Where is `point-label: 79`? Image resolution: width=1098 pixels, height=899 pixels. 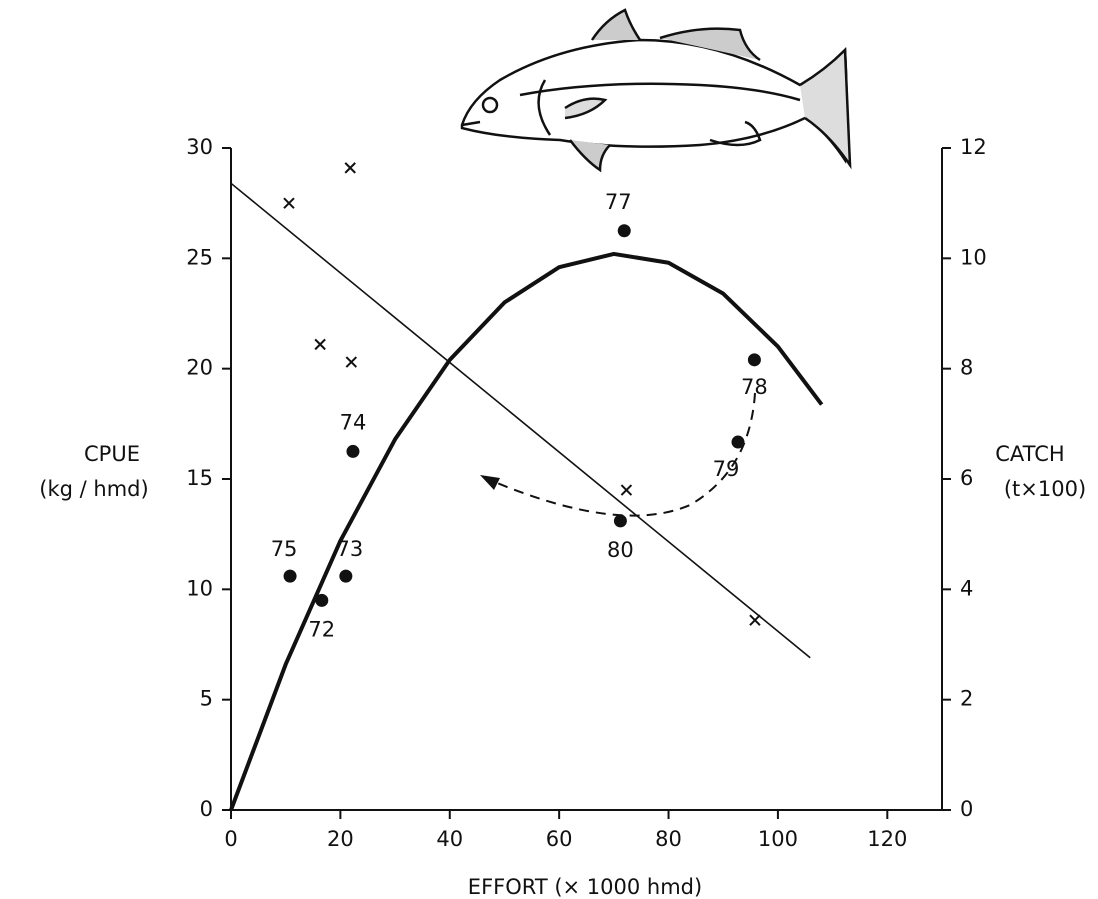 point-label: 79 is located at coordinates (726, 469).